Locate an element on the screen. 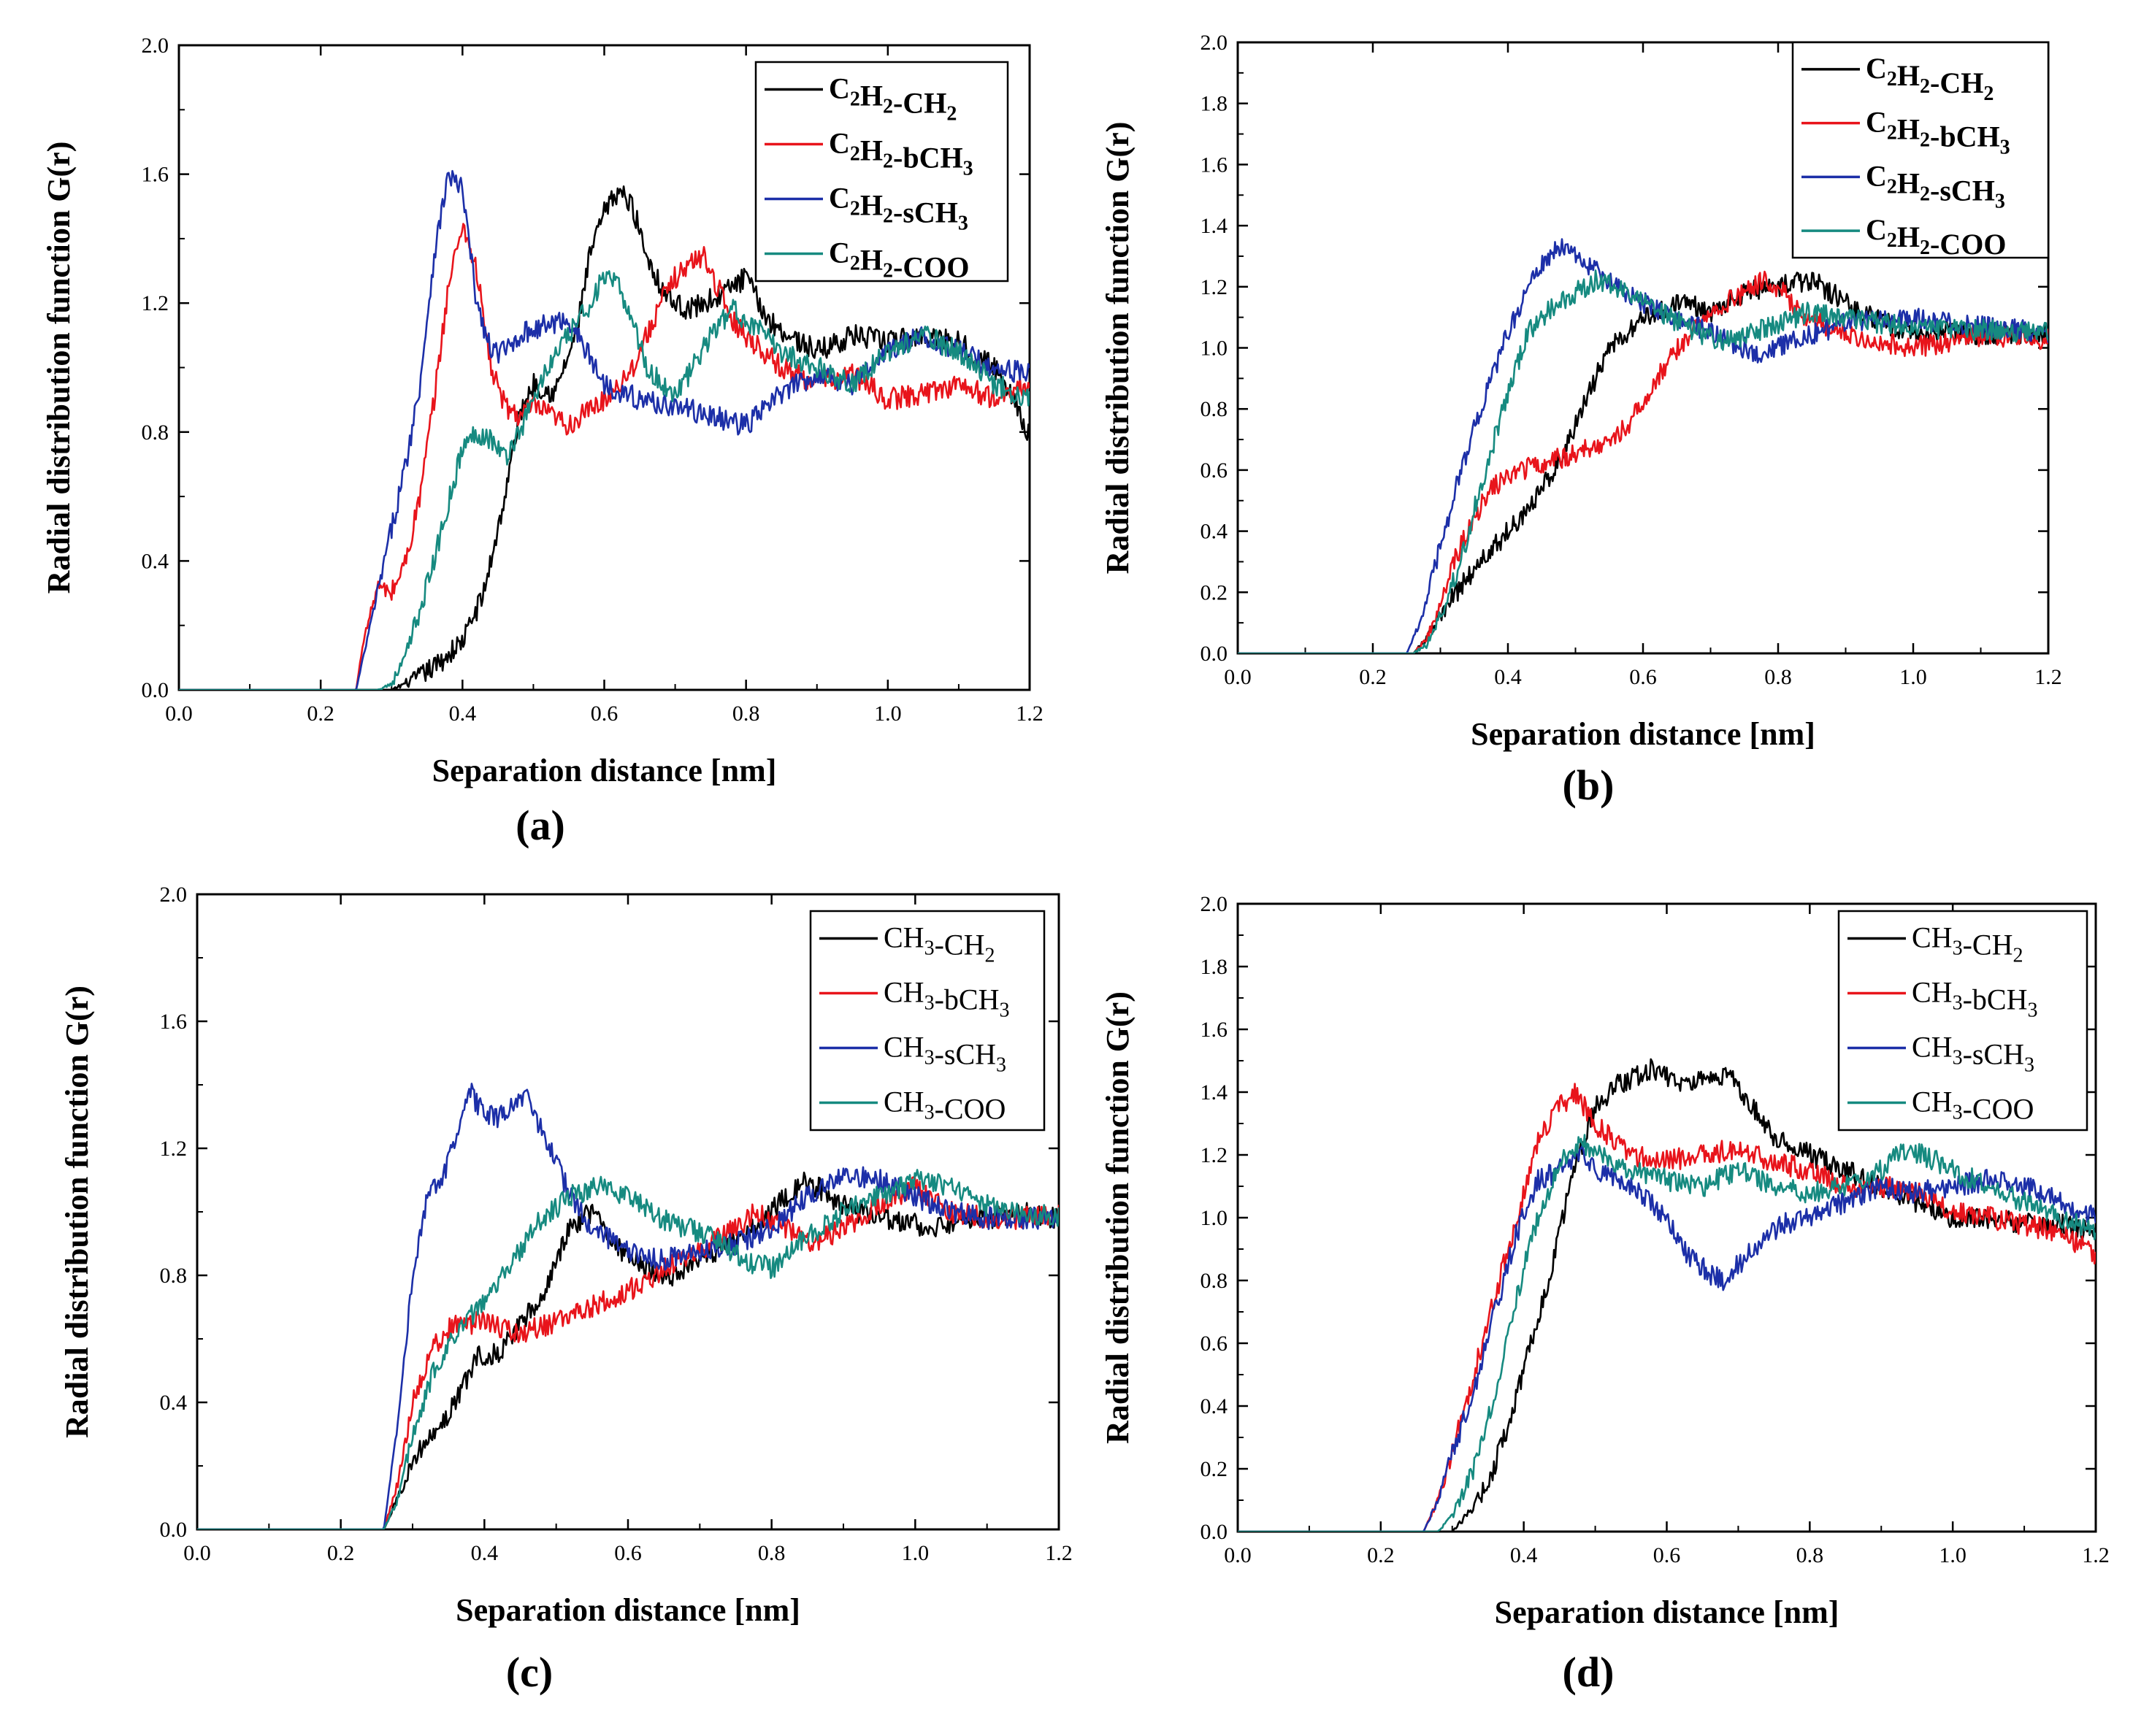 This screenshot has height=1736, width=2133. legend-entry: CH3-CH2 is located at coordinates (939, 944).